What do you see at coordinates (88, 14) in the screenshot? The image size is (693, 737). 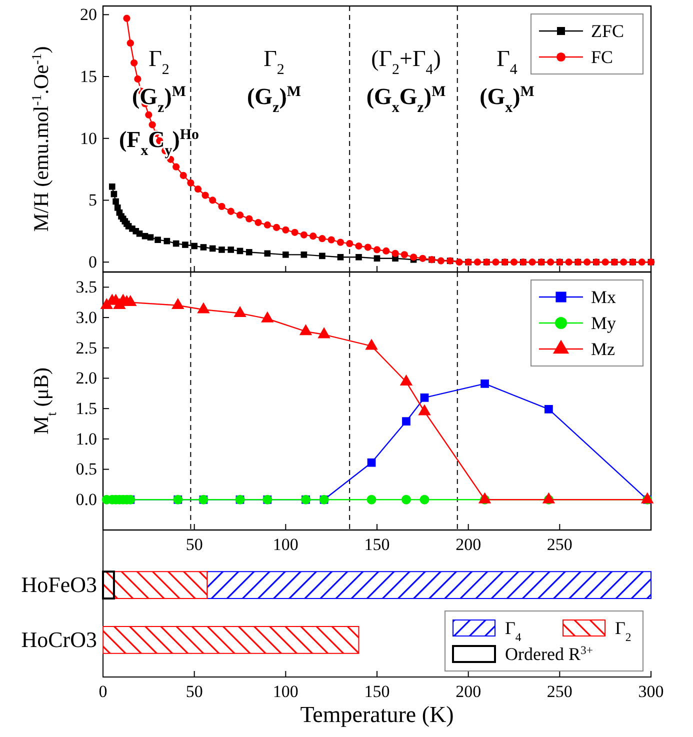 I see `y-tick-label: 20` at bounding box center [88, 14].